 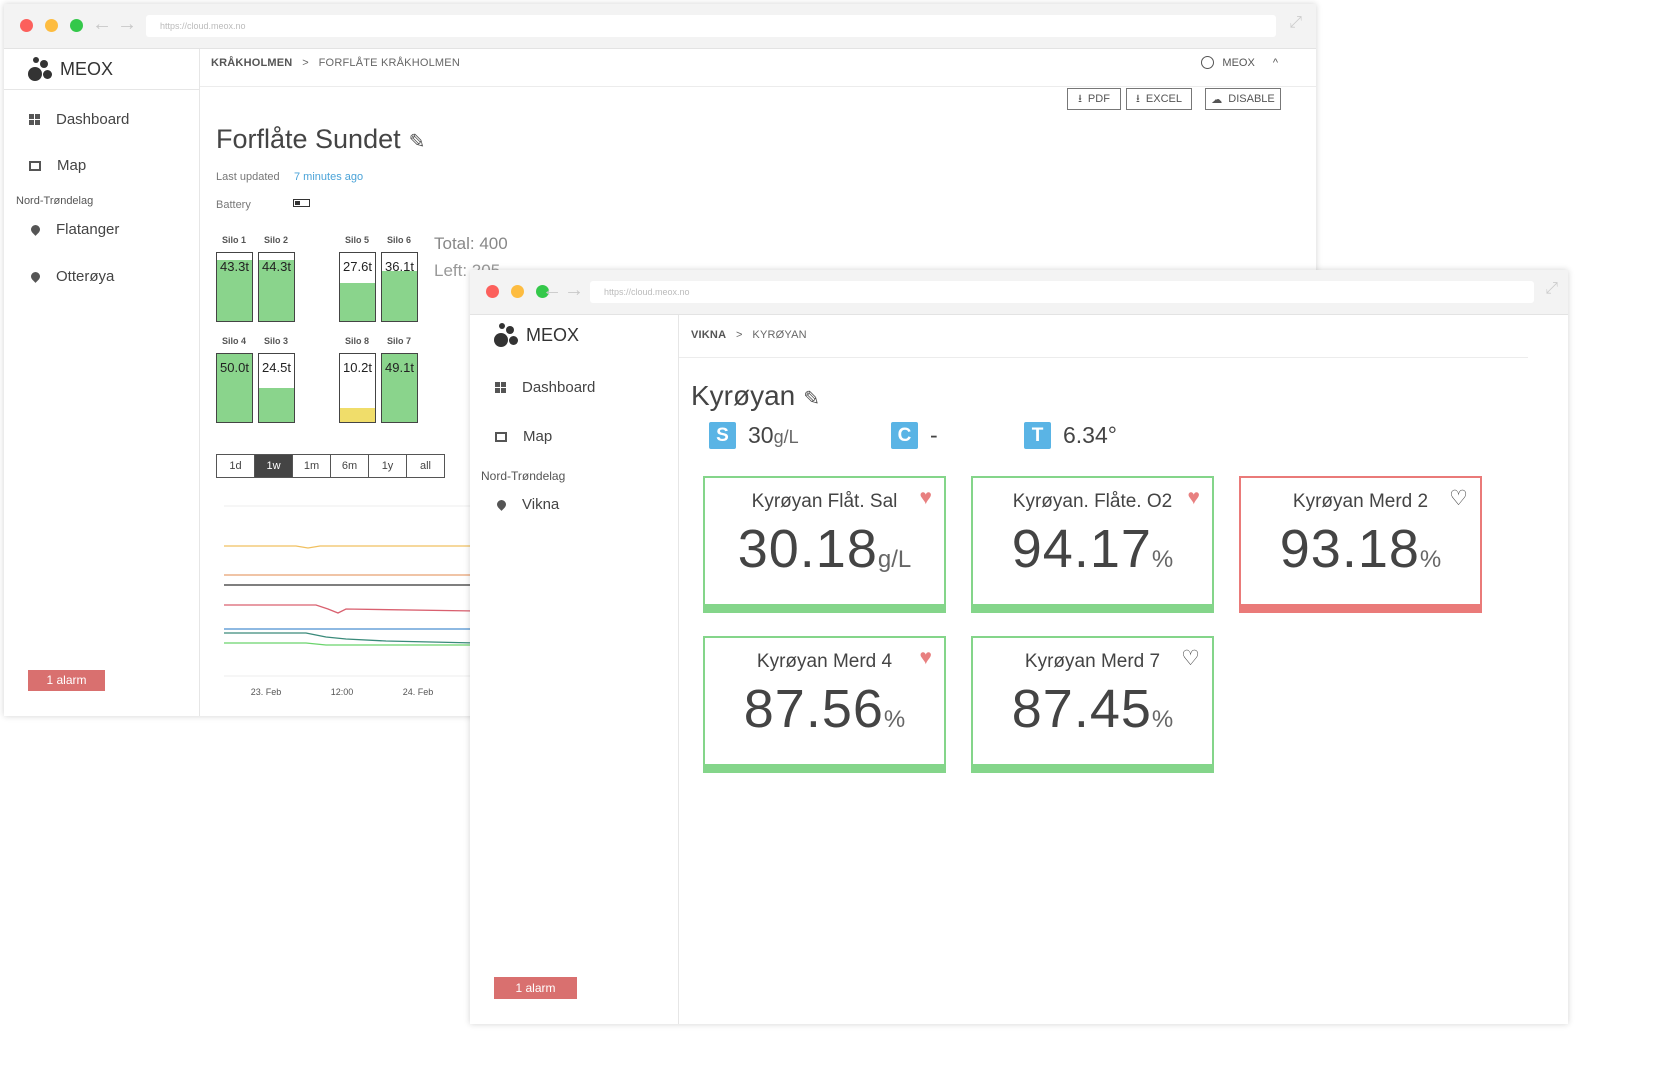 I want to click on tile-status-bar, so click(x=824, y=768).